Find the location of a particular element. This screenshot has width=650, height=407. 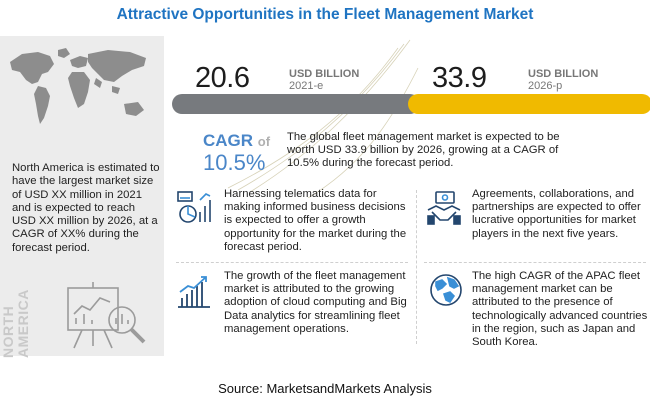

cagr-value: 10.5% is located at coordinates (234, 162).